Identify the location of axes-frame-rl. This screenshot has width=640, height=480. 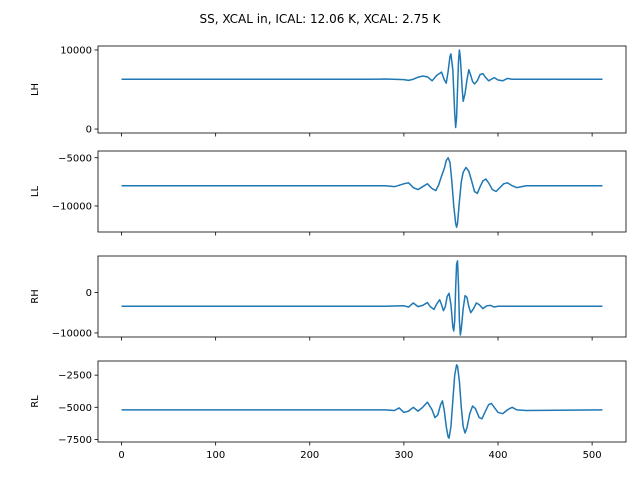
(362, 401).